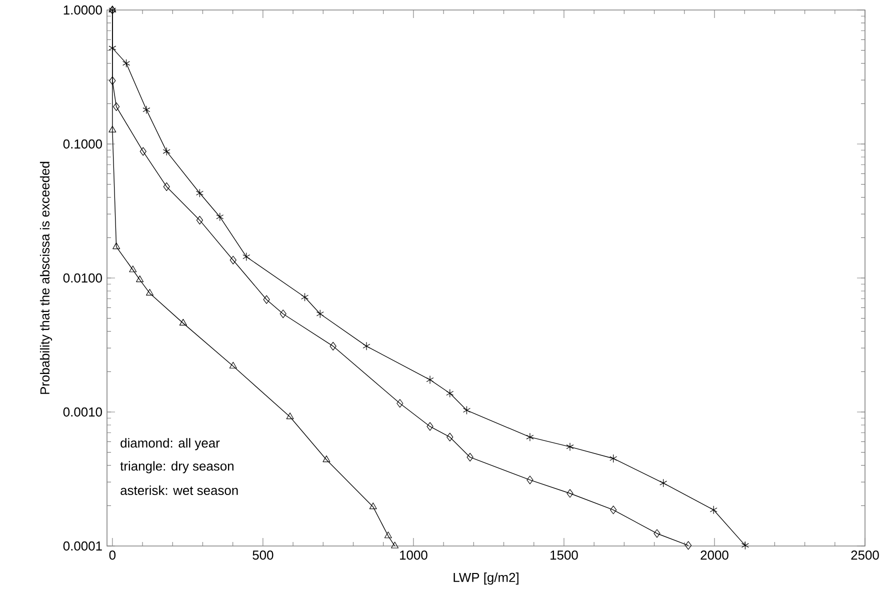 The width and height of the screenshot is (891, 612). What do you see at coordinates (177, 467) in the screenshot?
I see `annotation: triangle: dry season` at bounding box center [177, 467].